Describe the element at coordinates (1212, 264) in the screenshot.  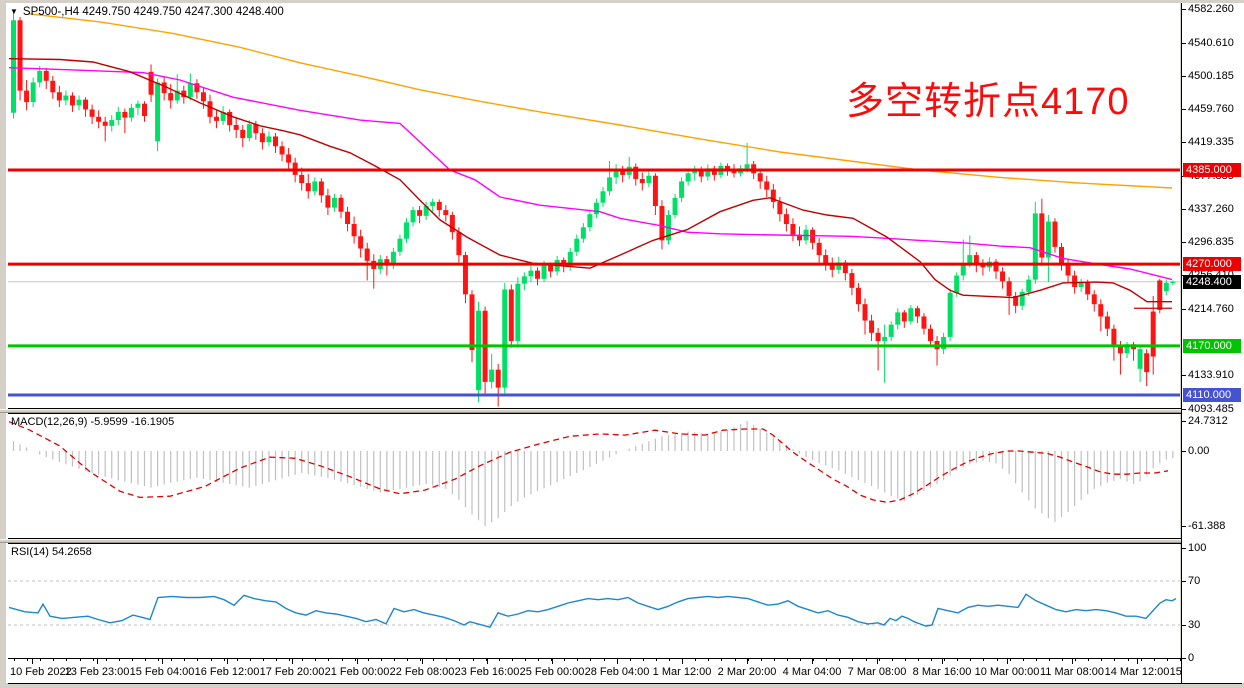
I see `price-label-badge: 4270.000` at that location.